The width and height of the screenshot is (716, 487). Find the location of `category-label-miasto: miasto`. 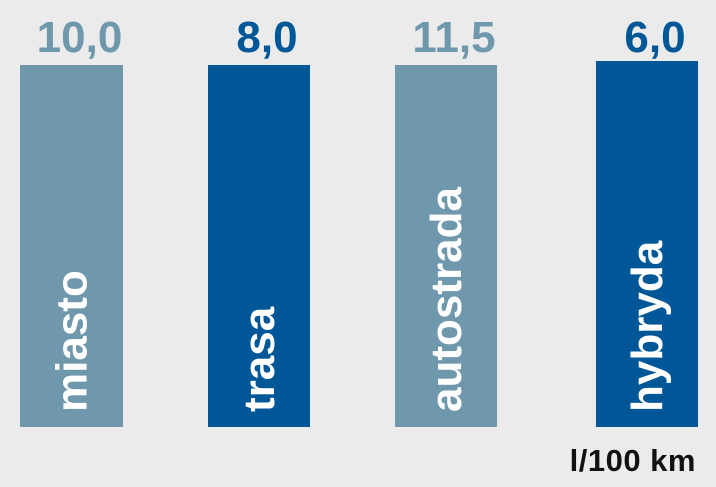

category-label-miasto: miasto is located at coordinates (72, 341).